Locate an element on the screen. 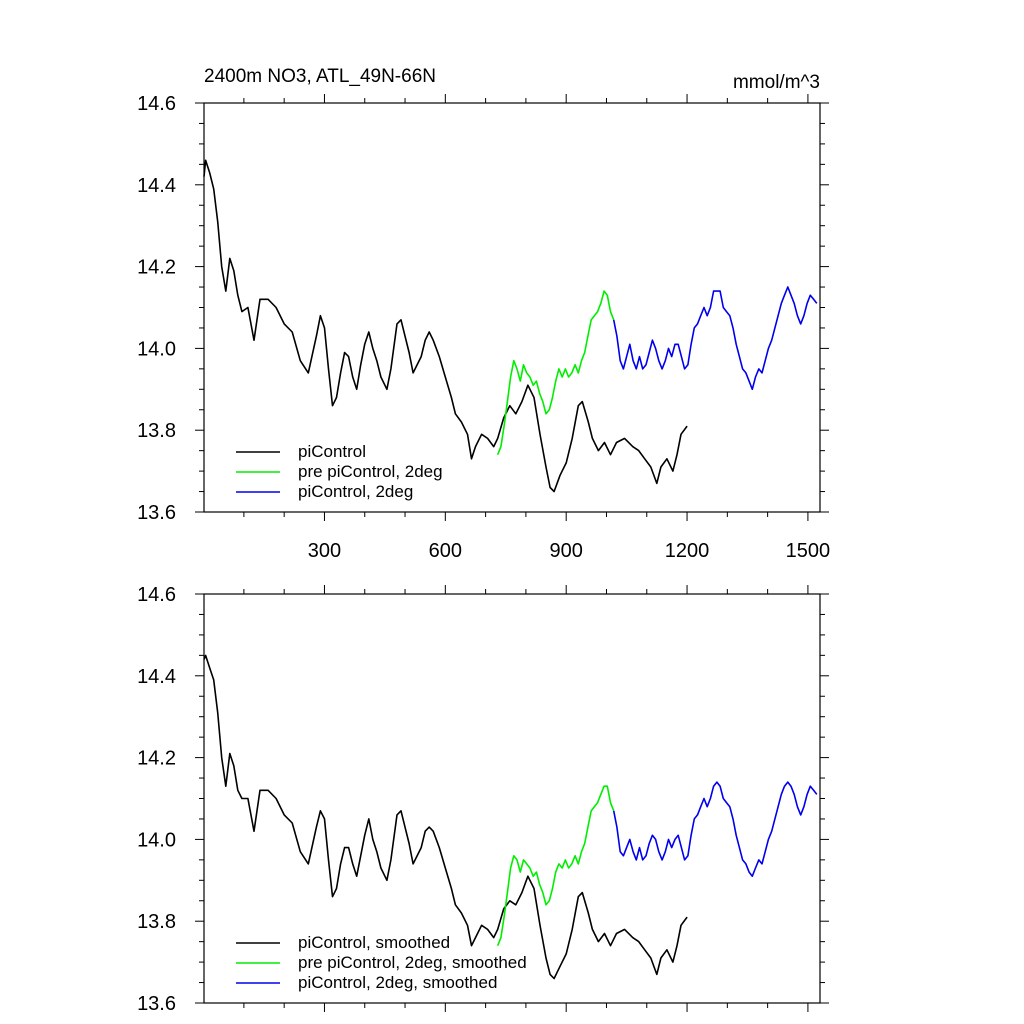  legend-label: piControl, 2deg is located at coordinates (355, 491).